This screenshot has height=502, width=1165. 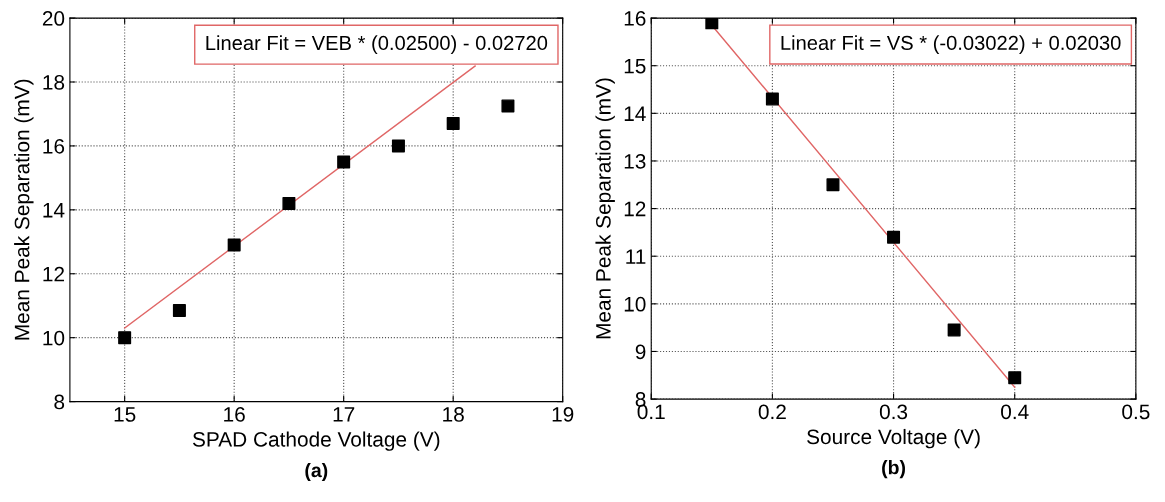 I want to click on annotation: Linear Fit = VEB * (0.02500) - 0.02720, so click(x=377, y=45).